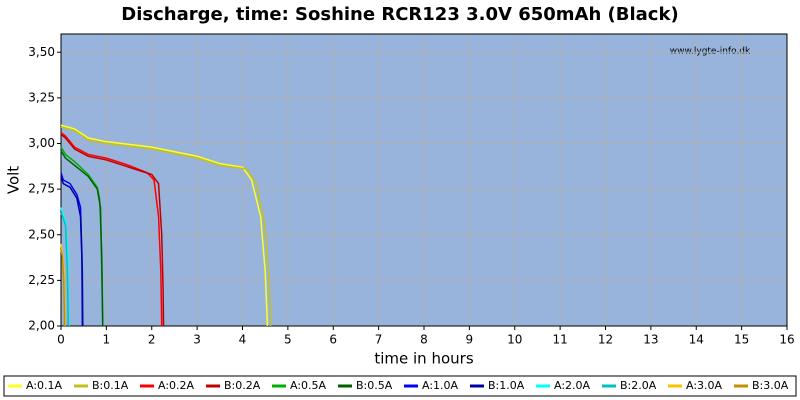 Image resolution: width=800 pixels, height=400 pixels. I want to click on x-tick-label: 6, so click(333, 340).